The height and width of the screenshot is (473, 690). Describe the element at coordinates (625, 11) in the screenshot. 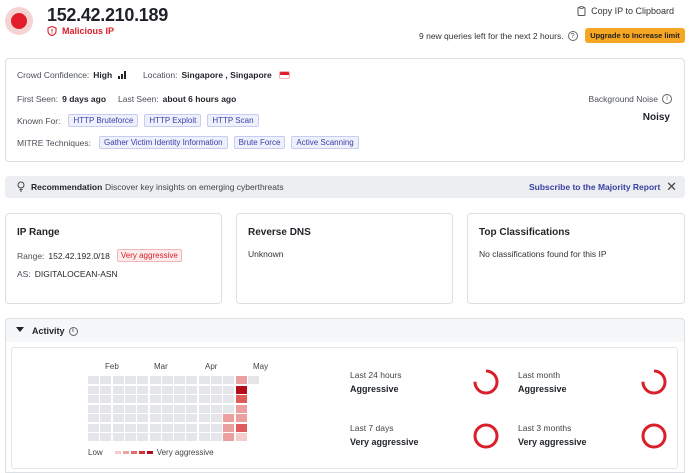

I see `copy-ip-button: Copy IP to Clipboard` at that location.